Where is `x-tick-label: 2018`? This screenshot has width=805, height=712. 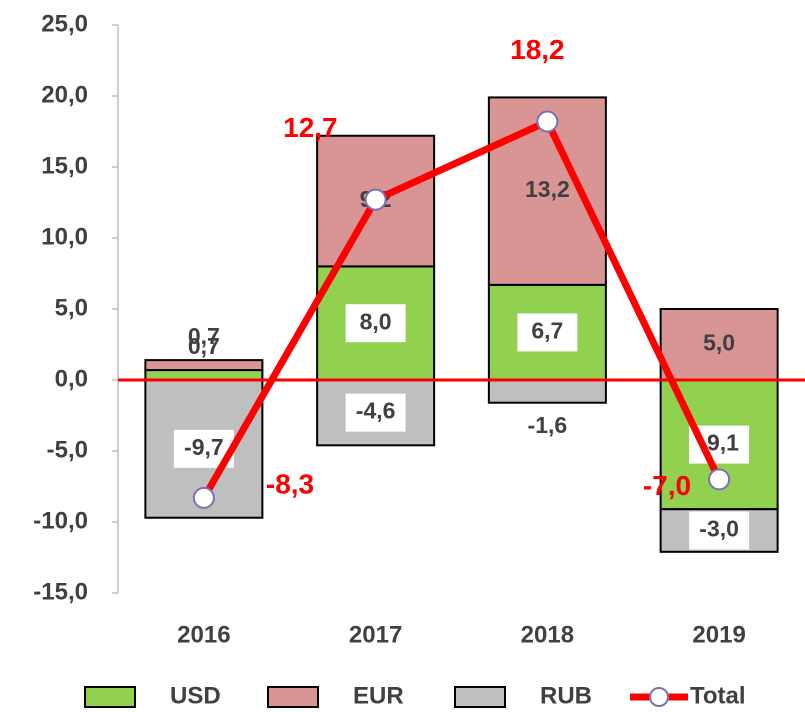 x-tick-label: 2018 is located at coordinates (547, 634).